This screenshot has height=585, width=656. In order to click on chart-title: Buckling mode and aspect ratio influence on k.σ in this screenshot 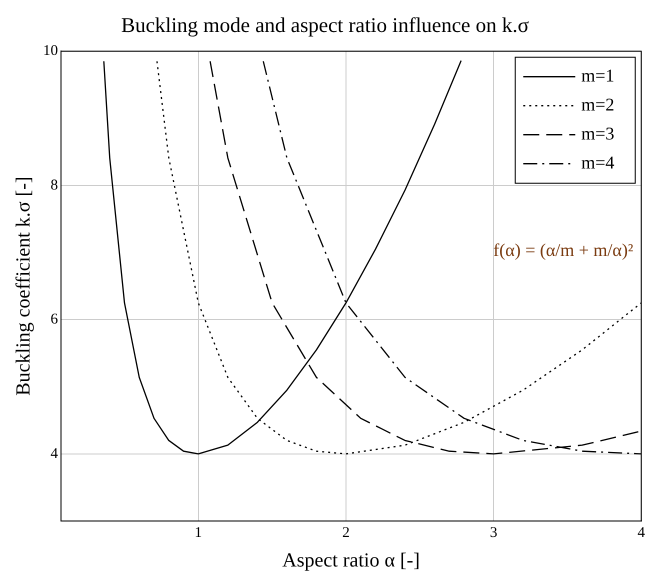, I will do `click(325, 25)`.